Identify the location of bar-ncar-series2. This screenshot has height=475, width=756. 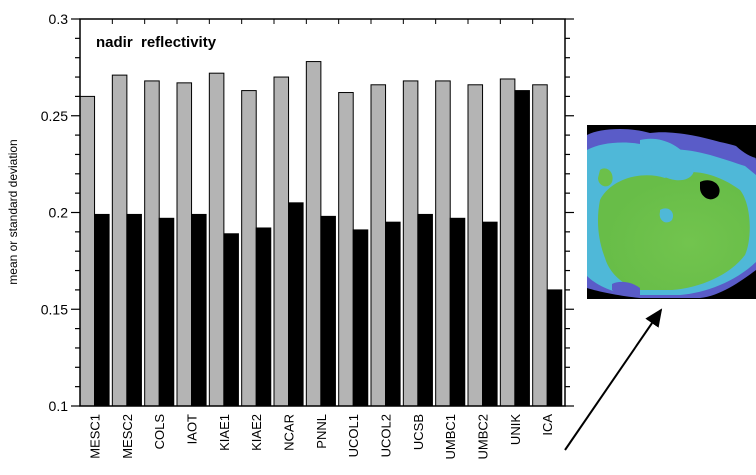
(296, 304).